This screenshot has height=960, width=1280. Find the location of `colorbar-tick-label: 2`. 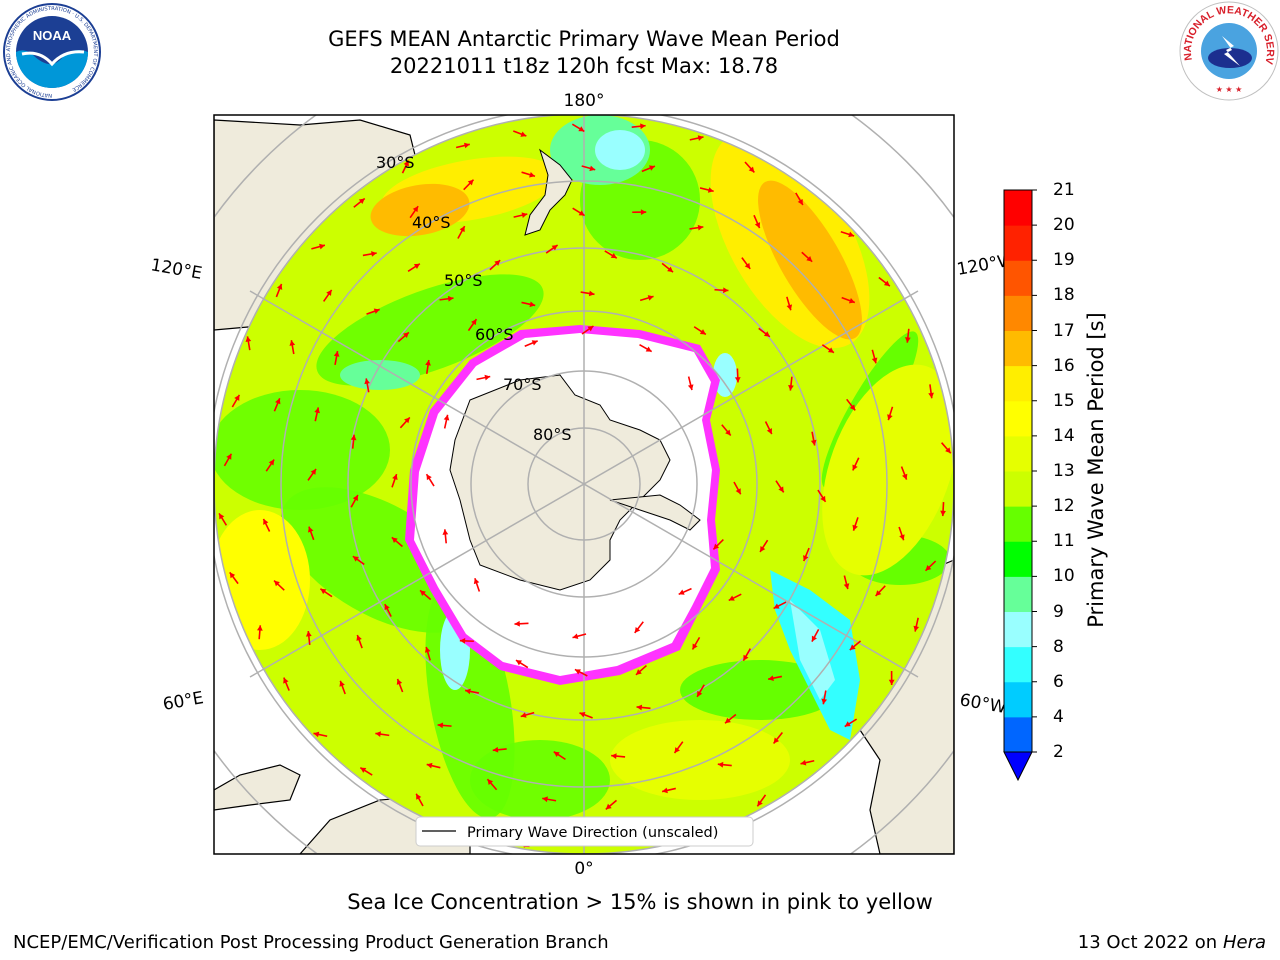

colorbar-tick-label: 2 is located at coordinates (1058, 752).